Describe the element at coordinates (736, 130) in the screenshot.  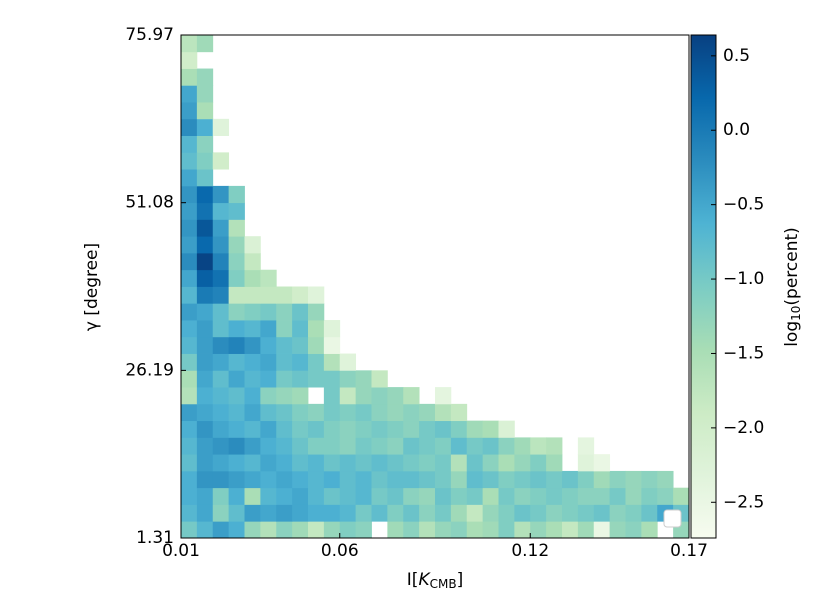
I see `colorbar-tick-label: 0.0` at that location.